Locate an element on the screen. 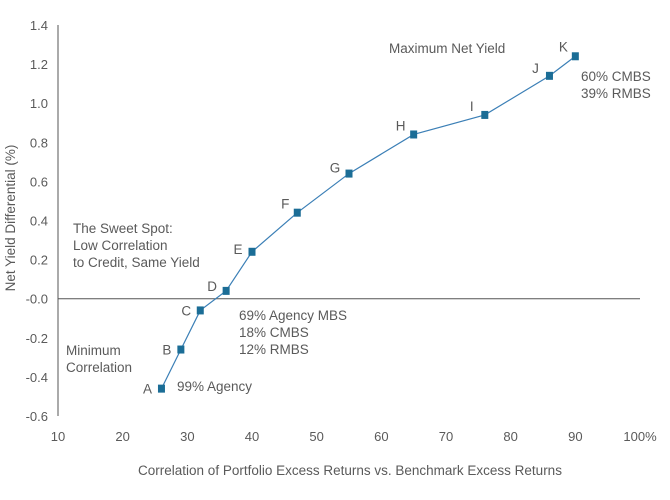 This screenshot has height=500, width=670. point-label-i: I is located at coordinates (472, 106).